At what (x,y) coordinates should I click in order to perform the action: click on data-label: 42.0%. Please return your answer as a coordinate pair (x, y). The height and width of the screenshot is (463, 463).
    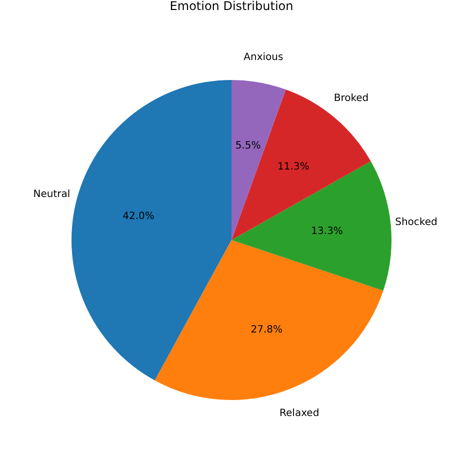
    Looking at the image, I should click on (138, 216).